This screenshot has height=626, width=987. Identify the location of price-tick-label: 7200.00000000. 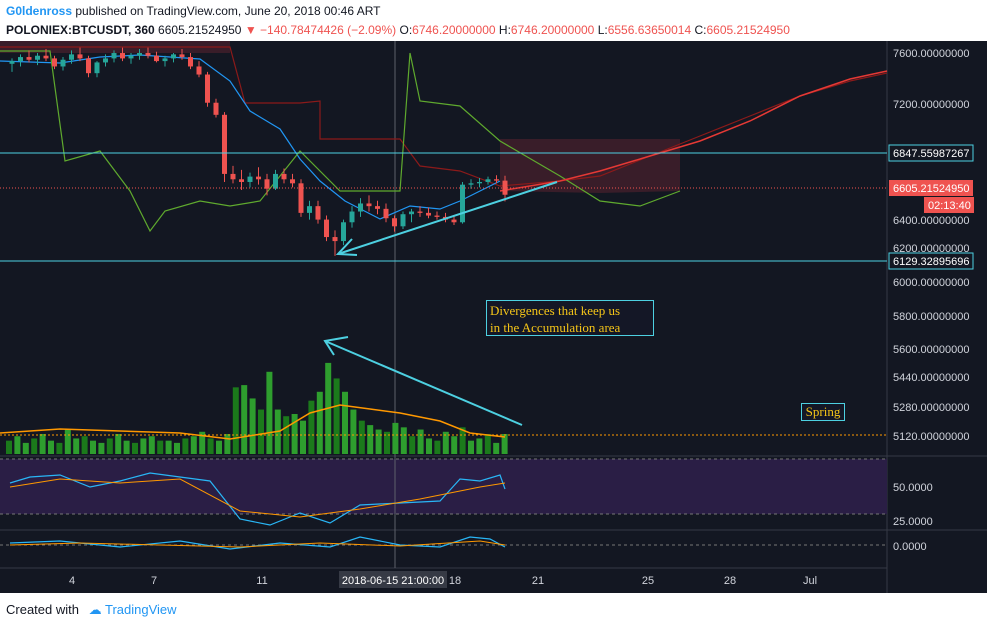
(931, 105).